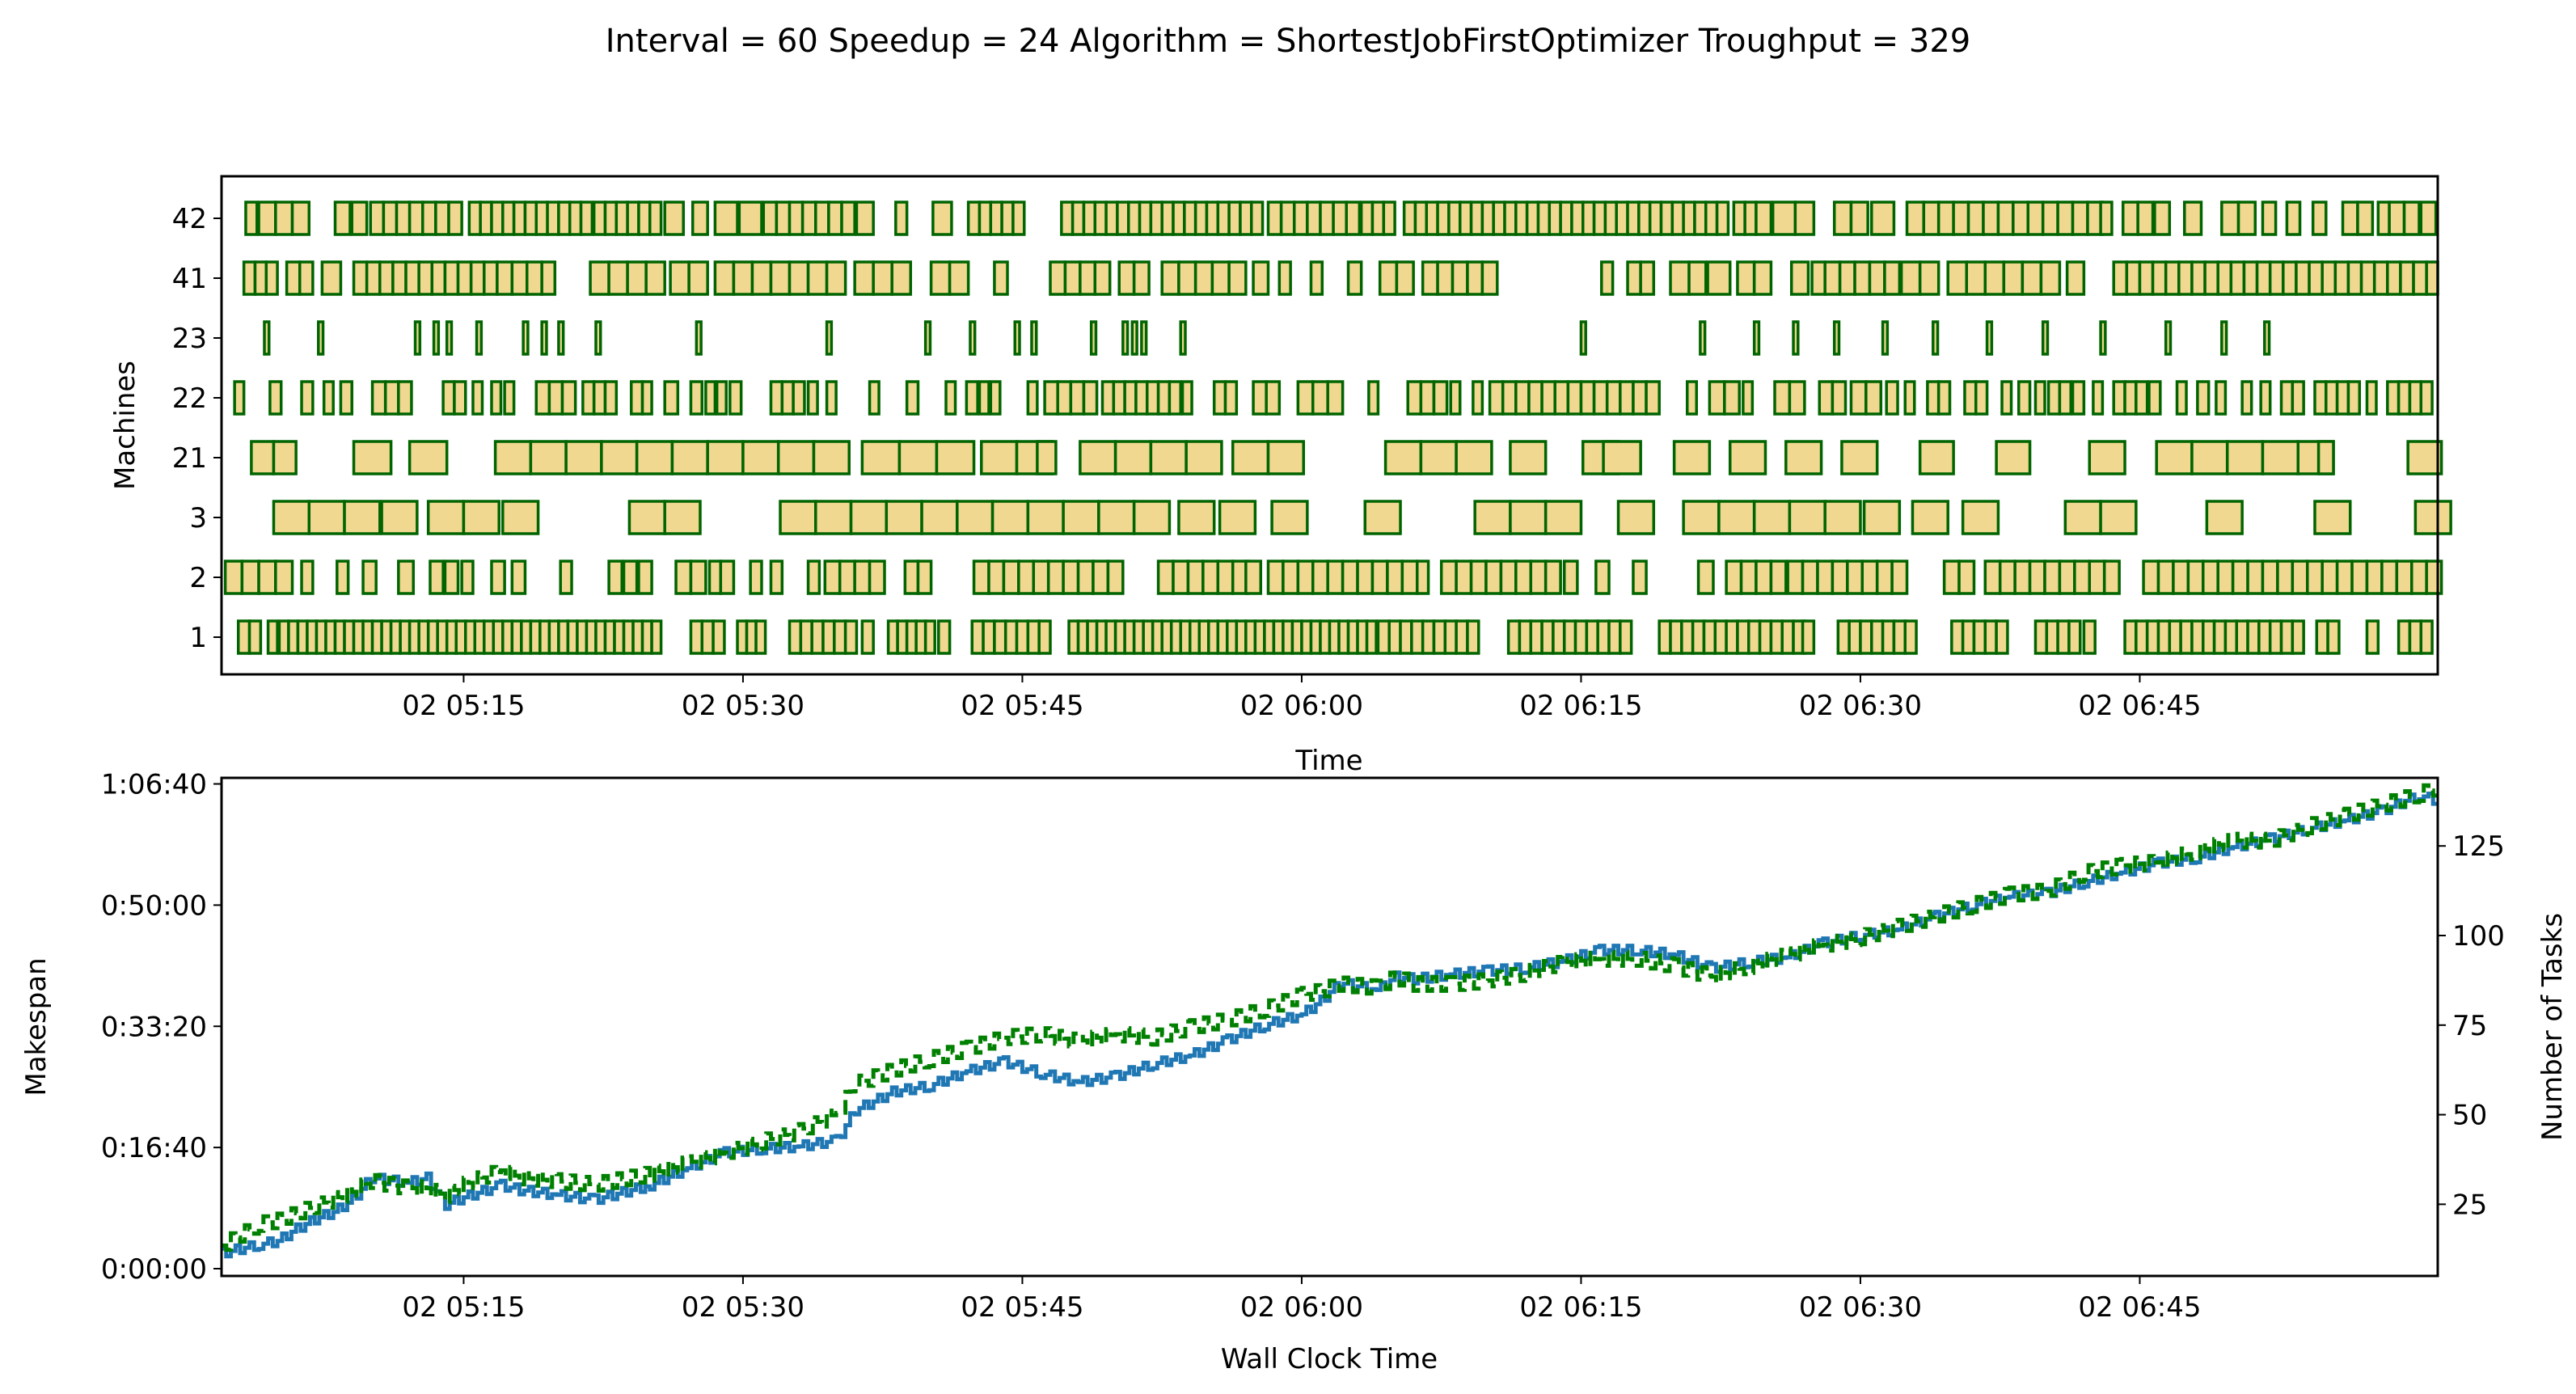 The width and height of the screenshot is (2576, 1394). Describe the element at coordinates (1301, 1308) in the screenshot. I see `line-x-tick-label: 02 06:00` at that location.